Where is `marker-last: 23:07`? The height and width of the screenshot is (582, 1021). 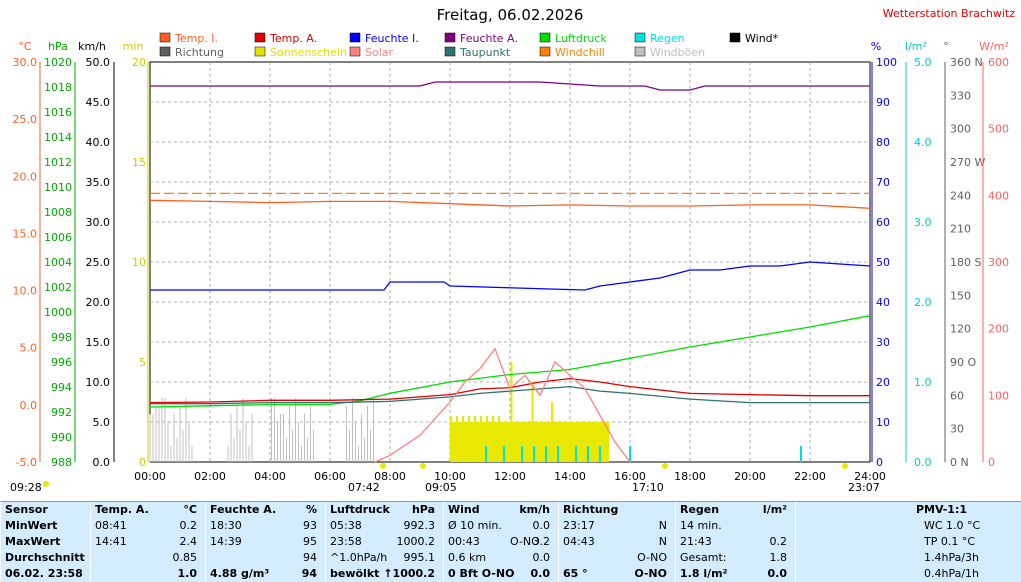 marker-last: 23:07 is located at coordinates (864, 487).